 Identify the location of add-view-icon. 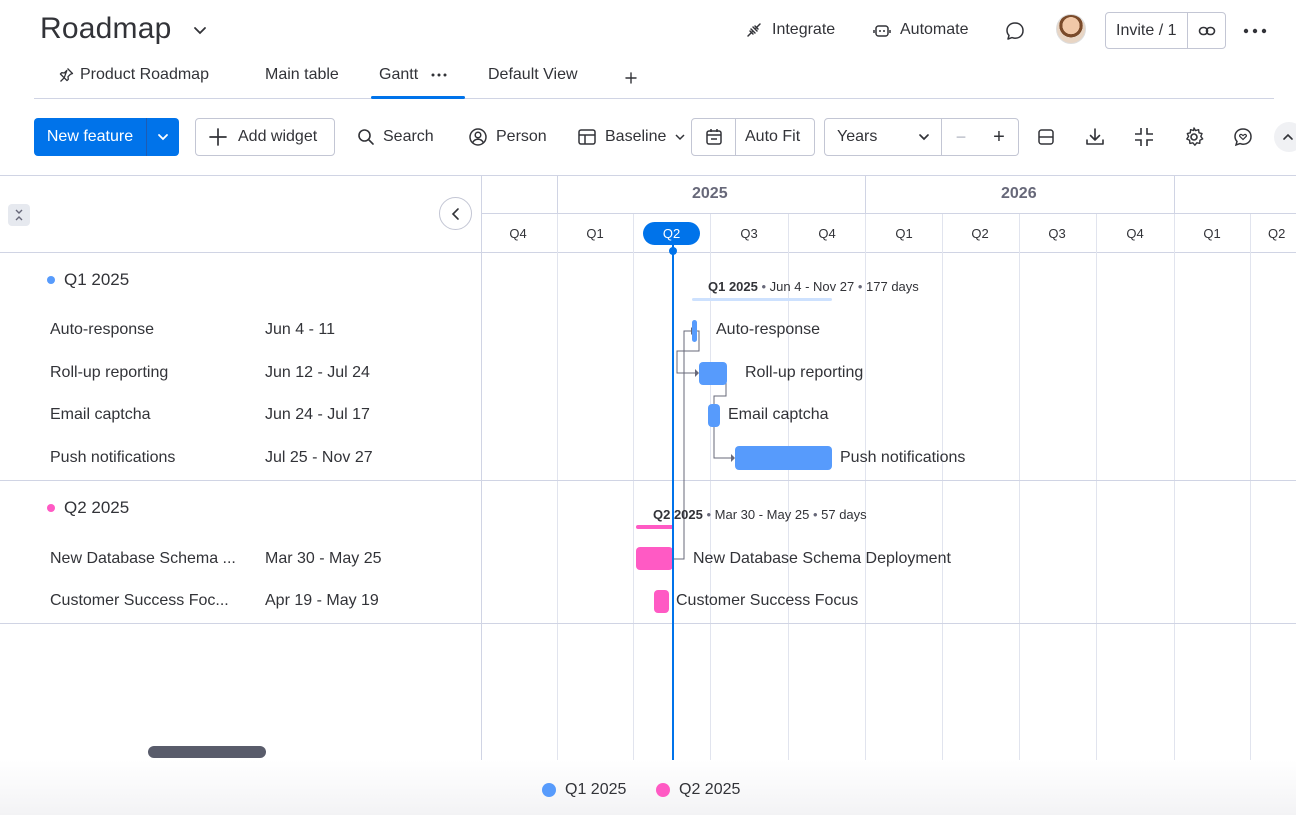
(631, 78).